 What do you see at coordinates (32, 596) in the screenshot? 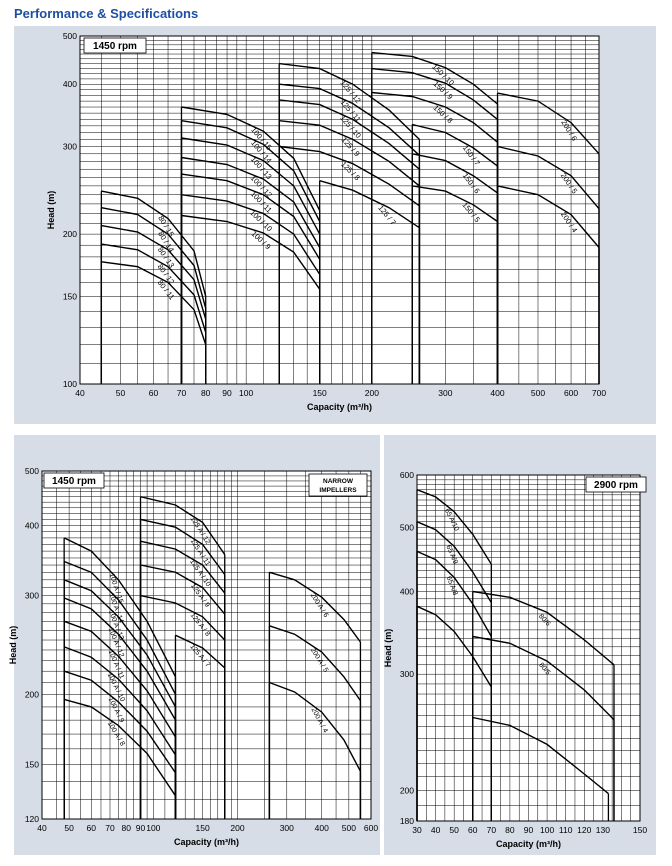
I see `y-tick-label: 300` at bounding box center [32, 596].